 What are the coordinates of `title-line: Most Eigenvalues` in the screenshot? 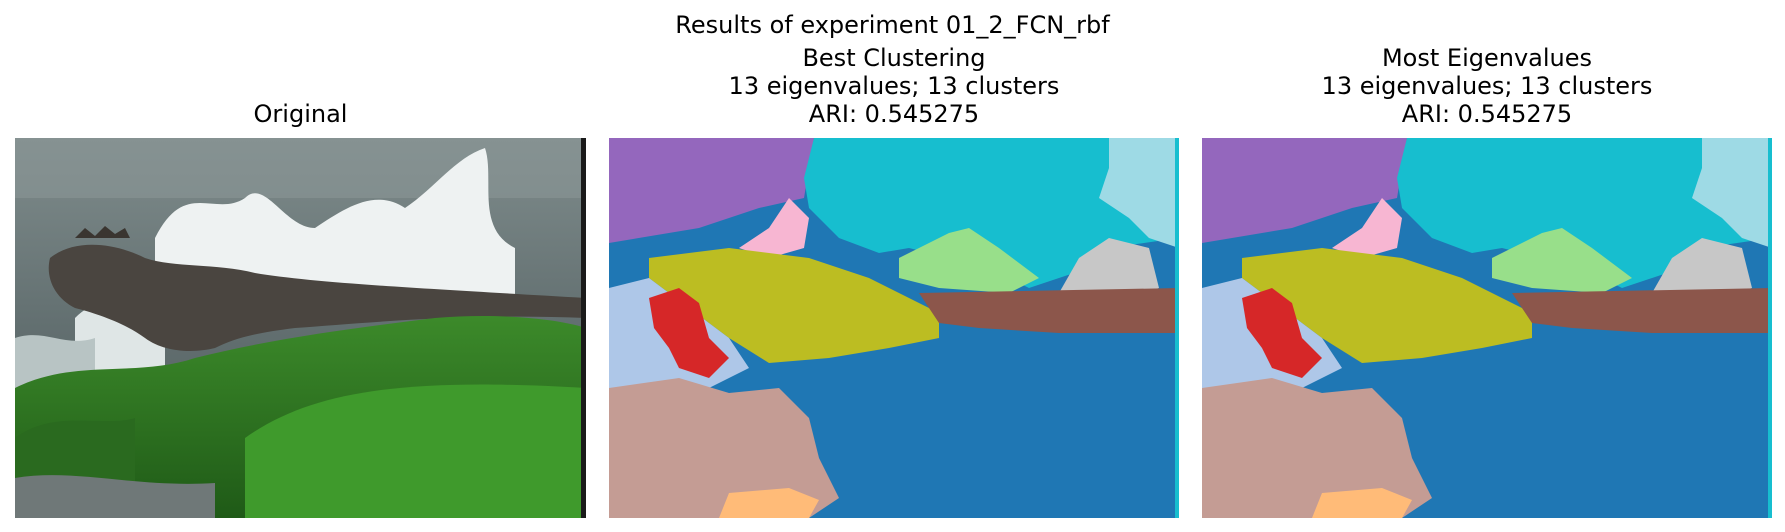 It's located at (1487, 58).